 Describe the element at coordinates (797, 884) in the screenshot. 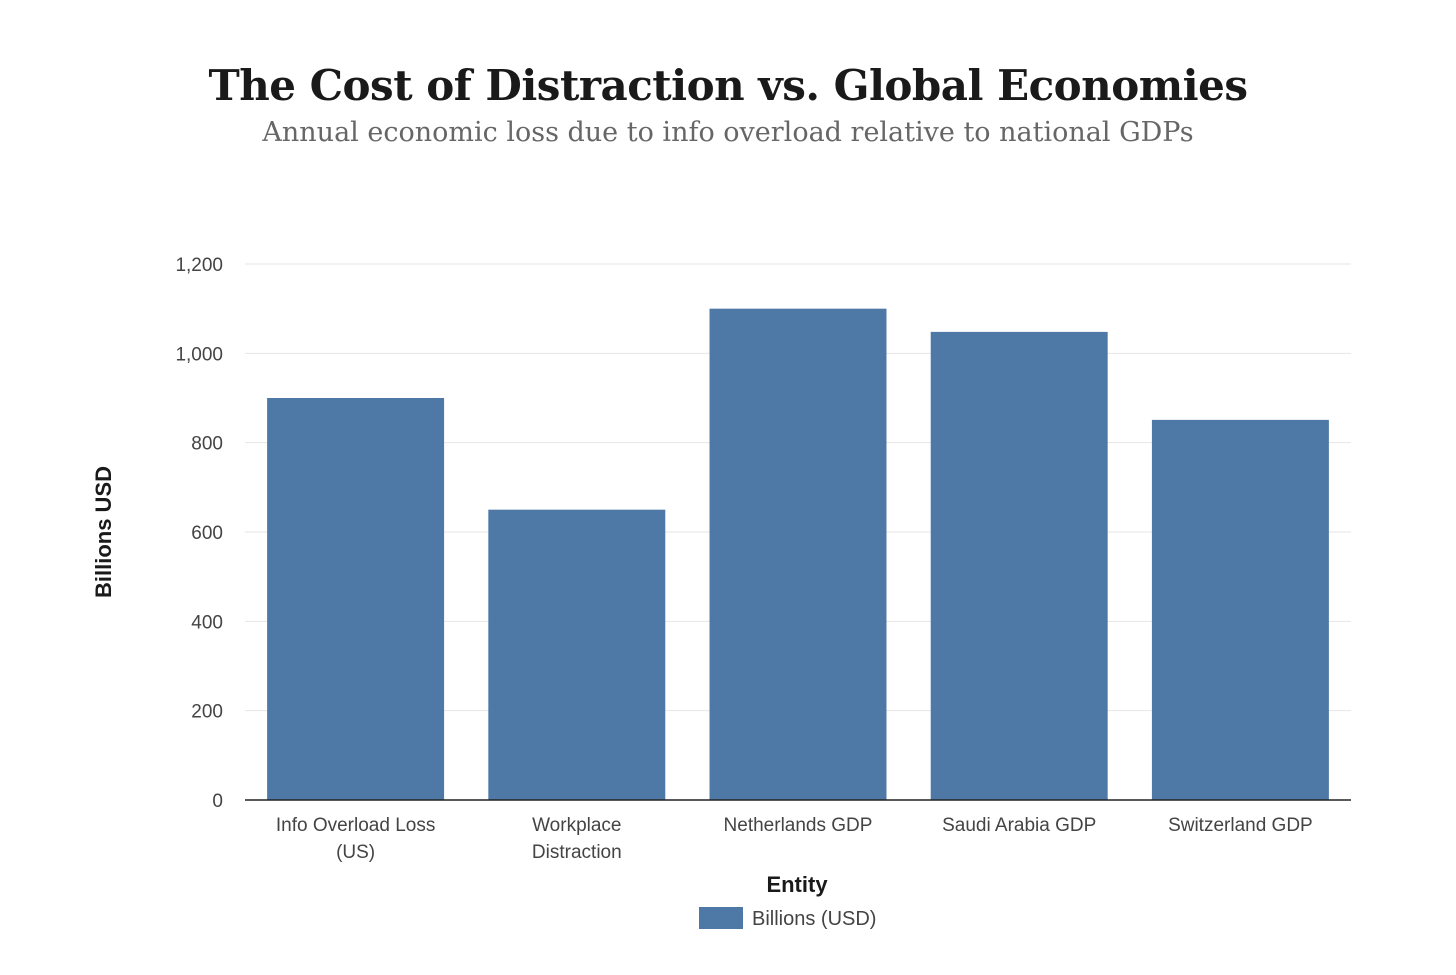

I see `x-axis-title: Entity` at that location.